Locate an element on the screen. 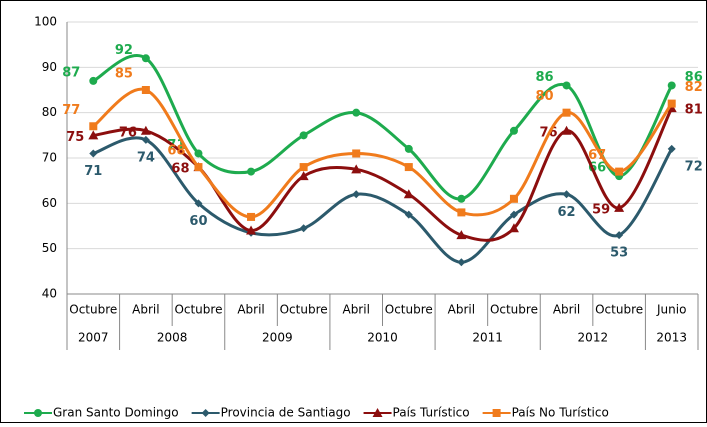 The height and width of the screenshot is (427, 707). legend-label: País No Turístico is located at coordinates (560, 413).